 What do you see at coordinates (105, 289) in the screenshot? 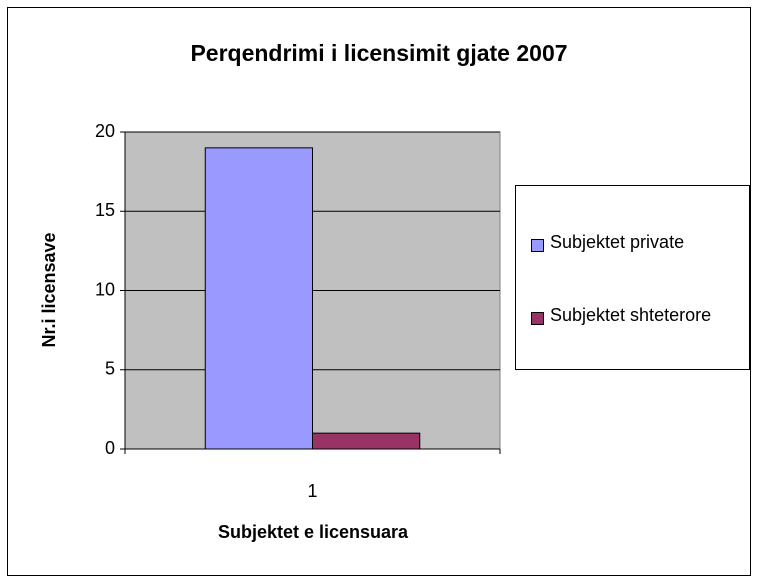
I see `y-tick-label: 10` at bounding box center [105, 289].